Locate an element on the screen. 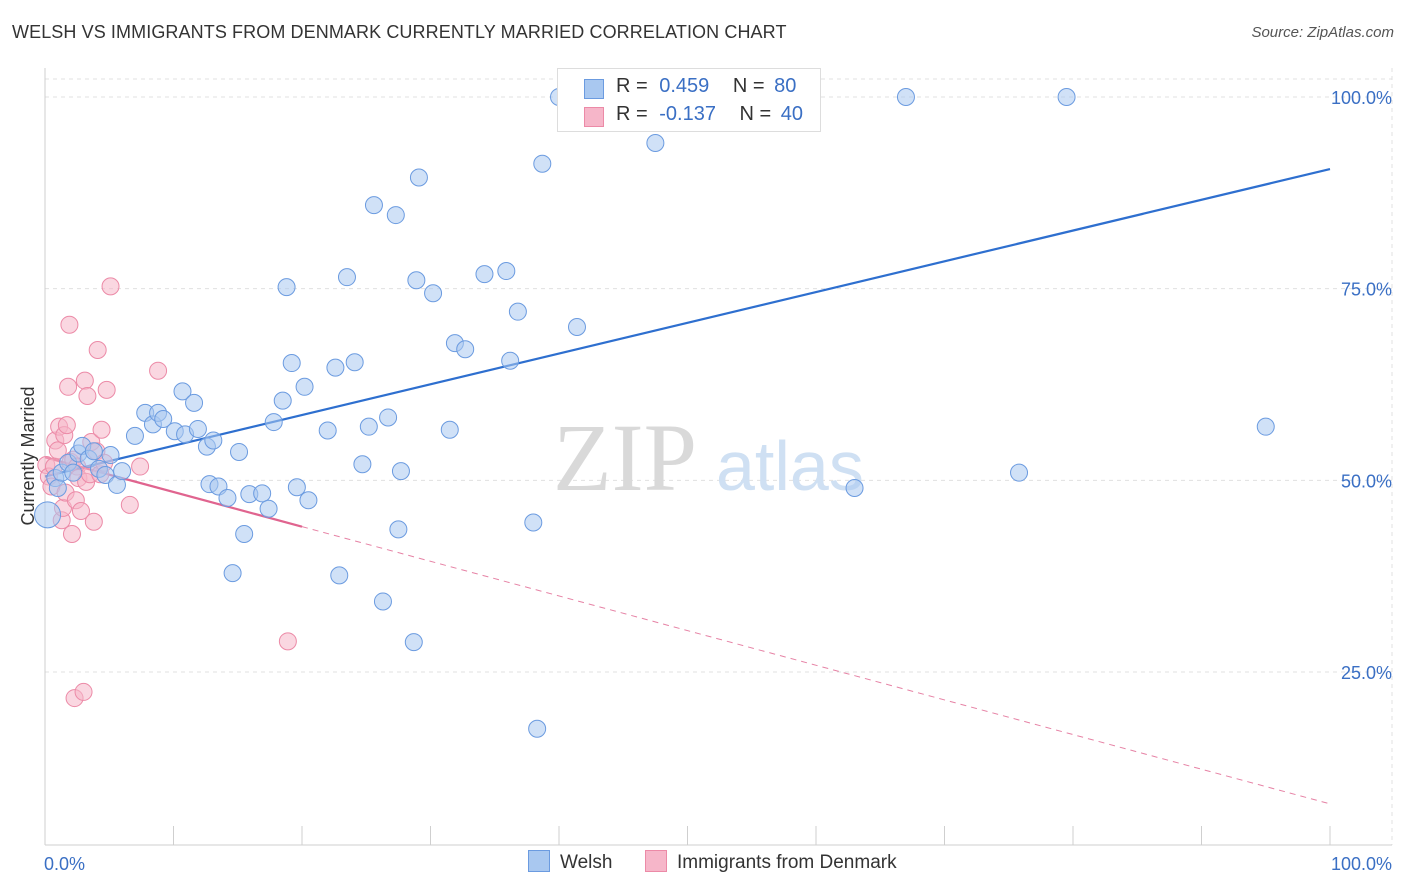 Image resolution: width=1406 pixels, height=892 pixels. denmark-n-value: 40 is located at coordinates (792, 114).